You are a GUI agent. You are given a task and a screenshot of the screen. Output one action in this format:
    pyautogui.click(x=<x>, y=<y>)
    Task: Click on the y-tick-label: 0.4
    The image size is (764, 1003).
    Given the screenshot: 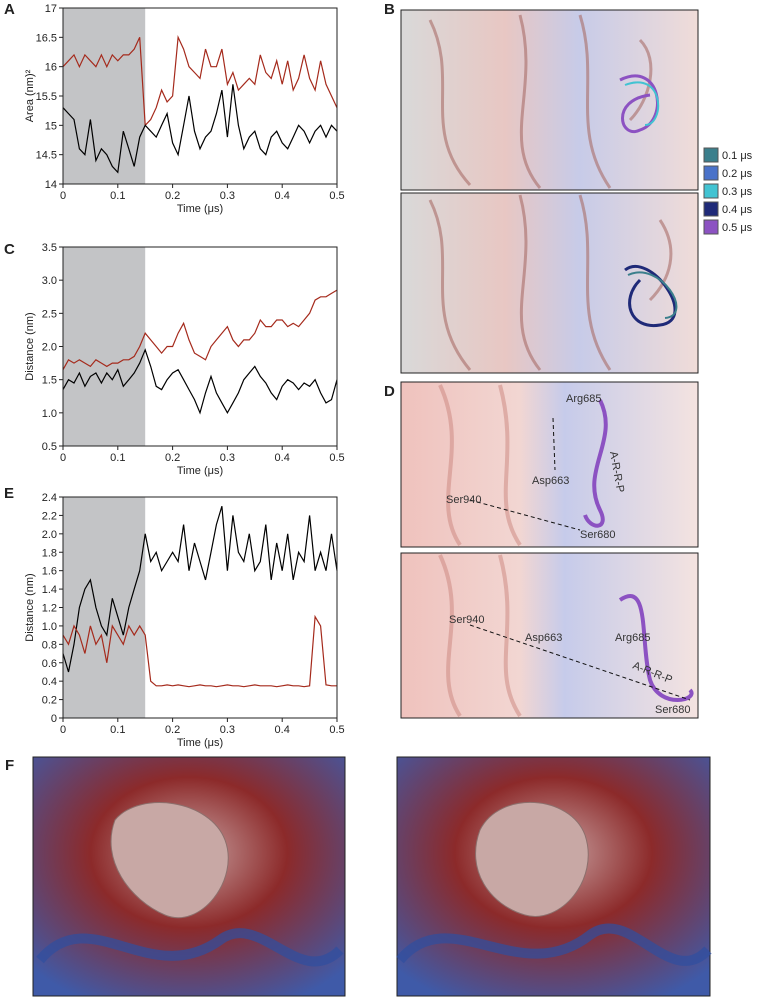 What is the action you would take?
    pyautogui.click(x=49, y=682)
    